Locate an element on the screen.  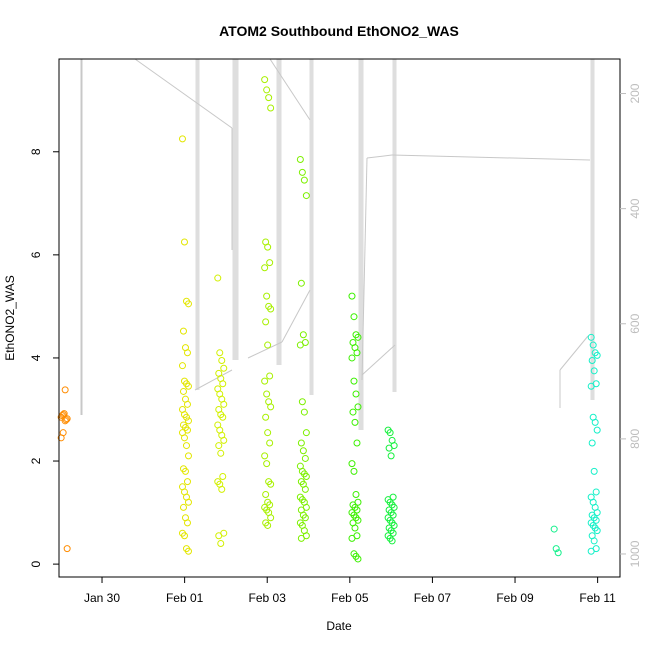
right-tick-label: 800 is located at coordinates (635, 439).